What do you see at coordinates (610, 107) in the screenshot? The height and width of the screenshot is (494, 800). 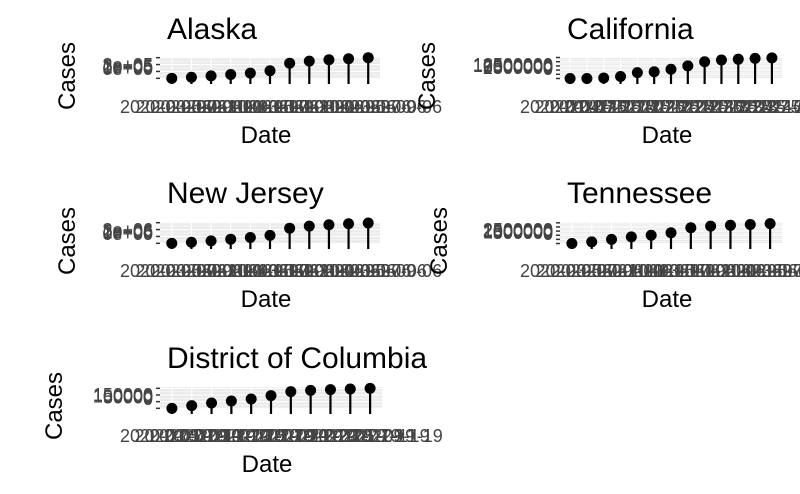 I see `x-tick-label: 2020-10-25` at bounding box center [610, 107].